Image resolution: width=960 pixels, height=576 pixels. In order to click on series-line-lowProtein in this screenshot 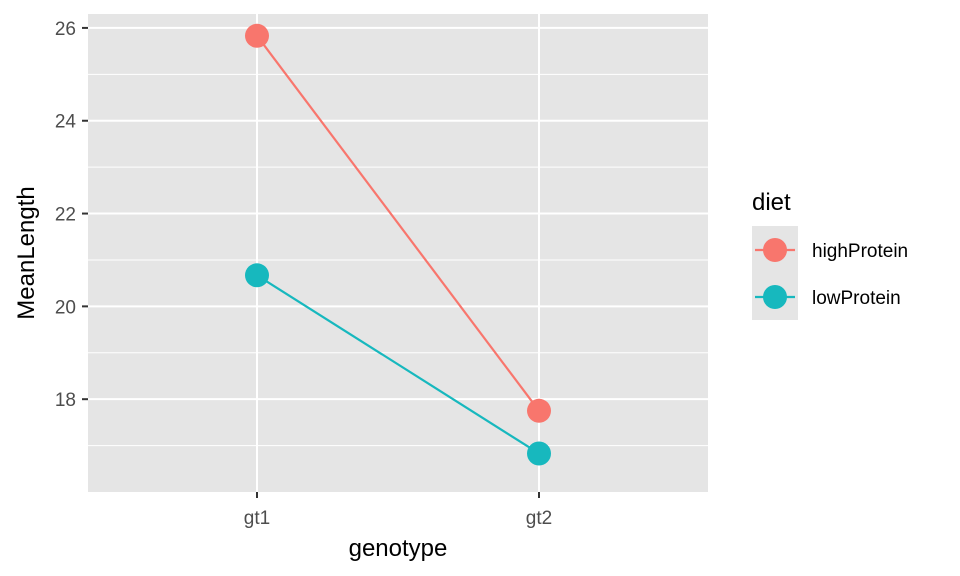, I will do `click(398, 364)`.